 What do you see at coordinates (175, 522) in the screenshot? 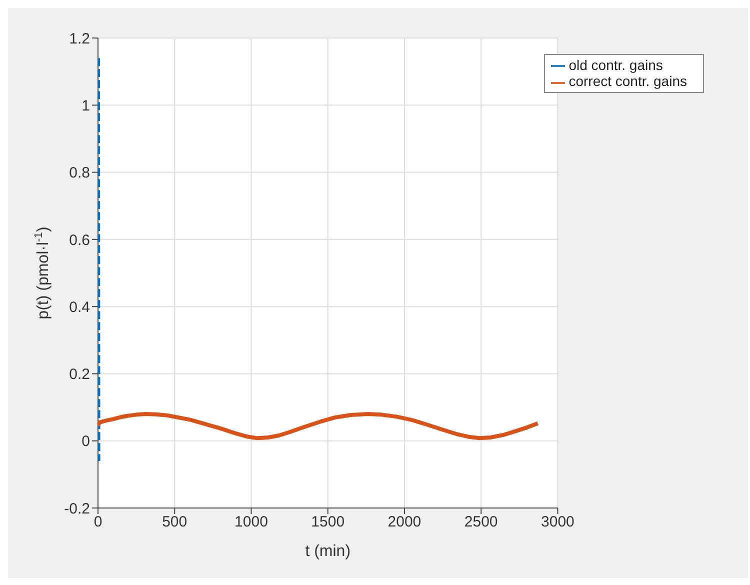
I see `x-tick-label: 500` at bounding box center [175, 522].